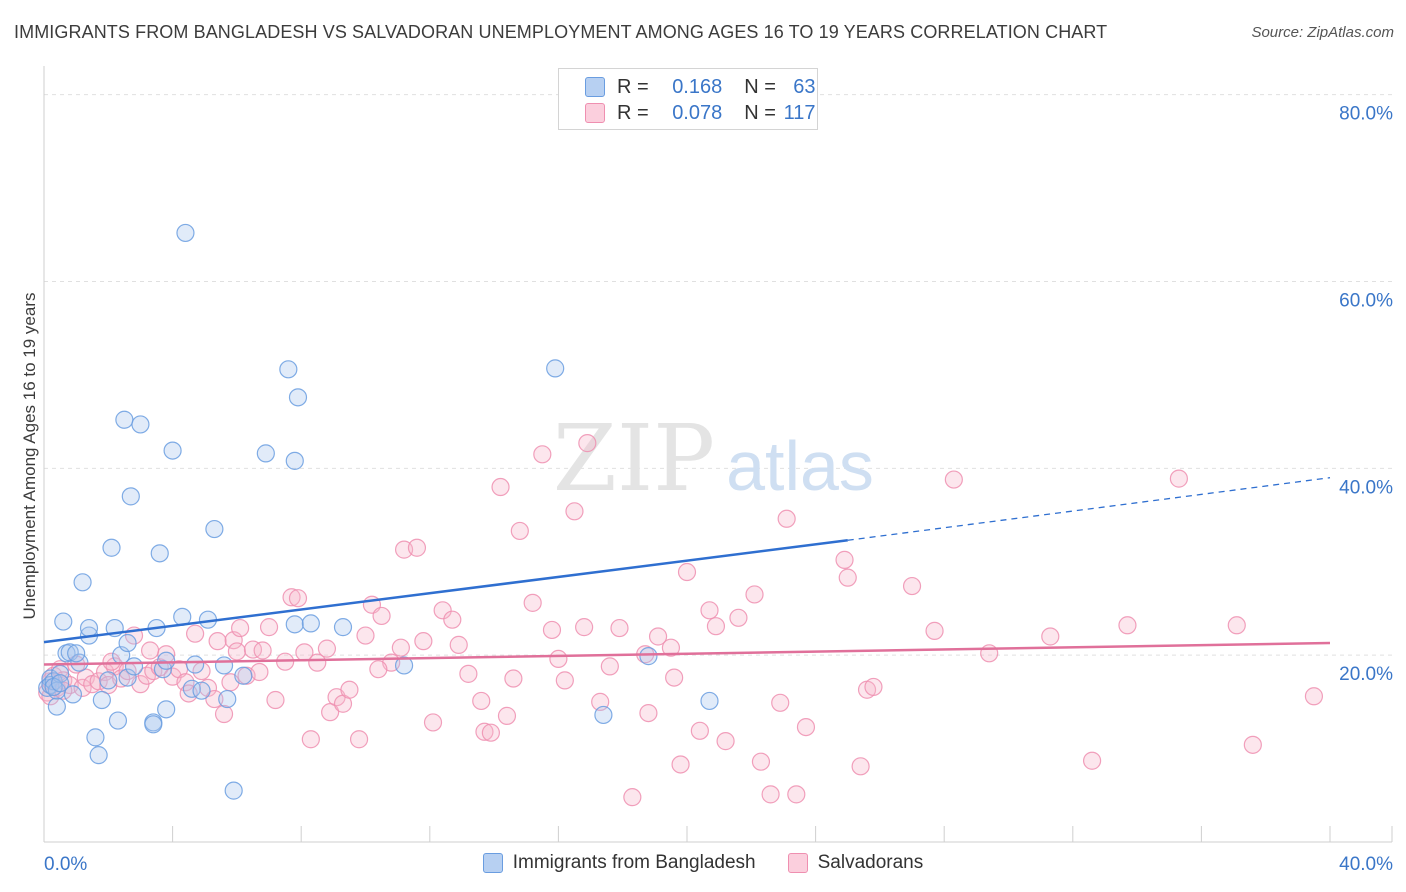 Image resolution: width=1406 pixels, height=892 pixels. What do you see at coordinates (634, 862) in the screenshot?
I see `legend-label: Immigrants from Bangladesh` at bounding box center [634, 862].